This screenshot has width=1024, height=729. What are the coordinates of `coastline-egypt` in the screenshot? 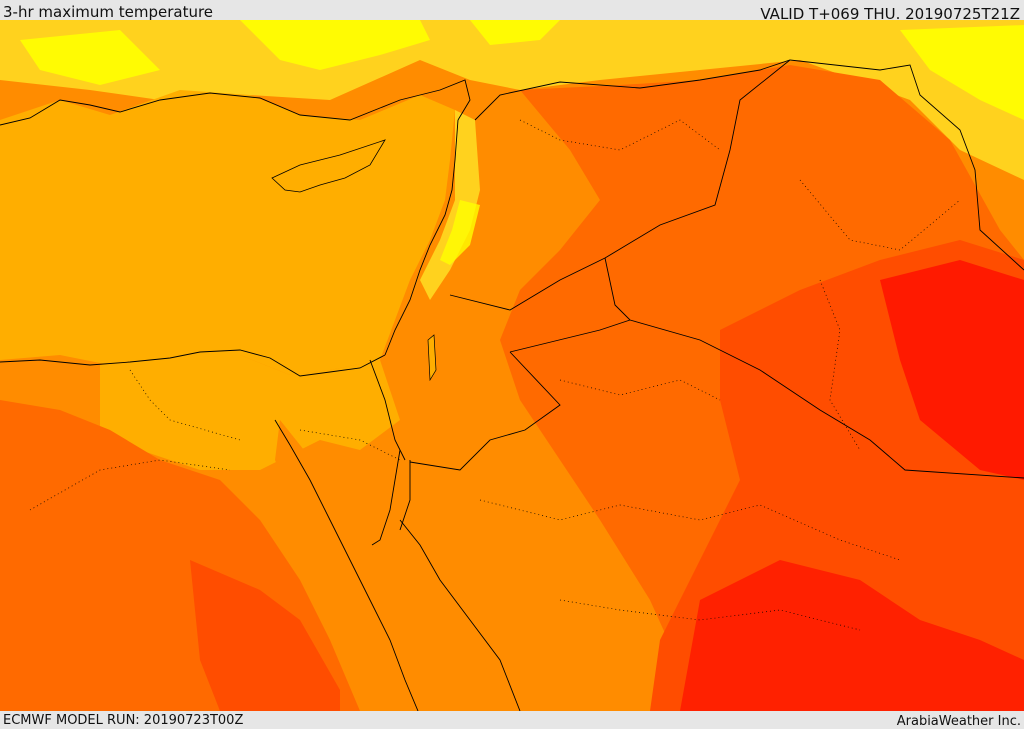 It's located at (193, 363).